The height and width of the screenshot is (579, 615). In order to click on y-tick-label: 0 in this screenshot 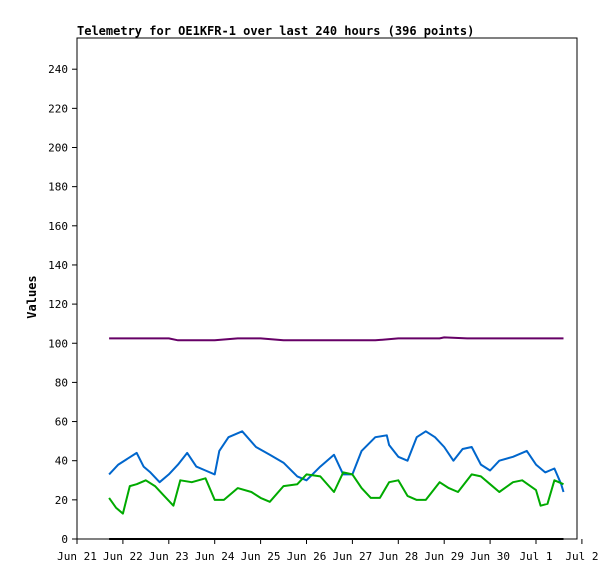, I will do `click(64, 539)`.